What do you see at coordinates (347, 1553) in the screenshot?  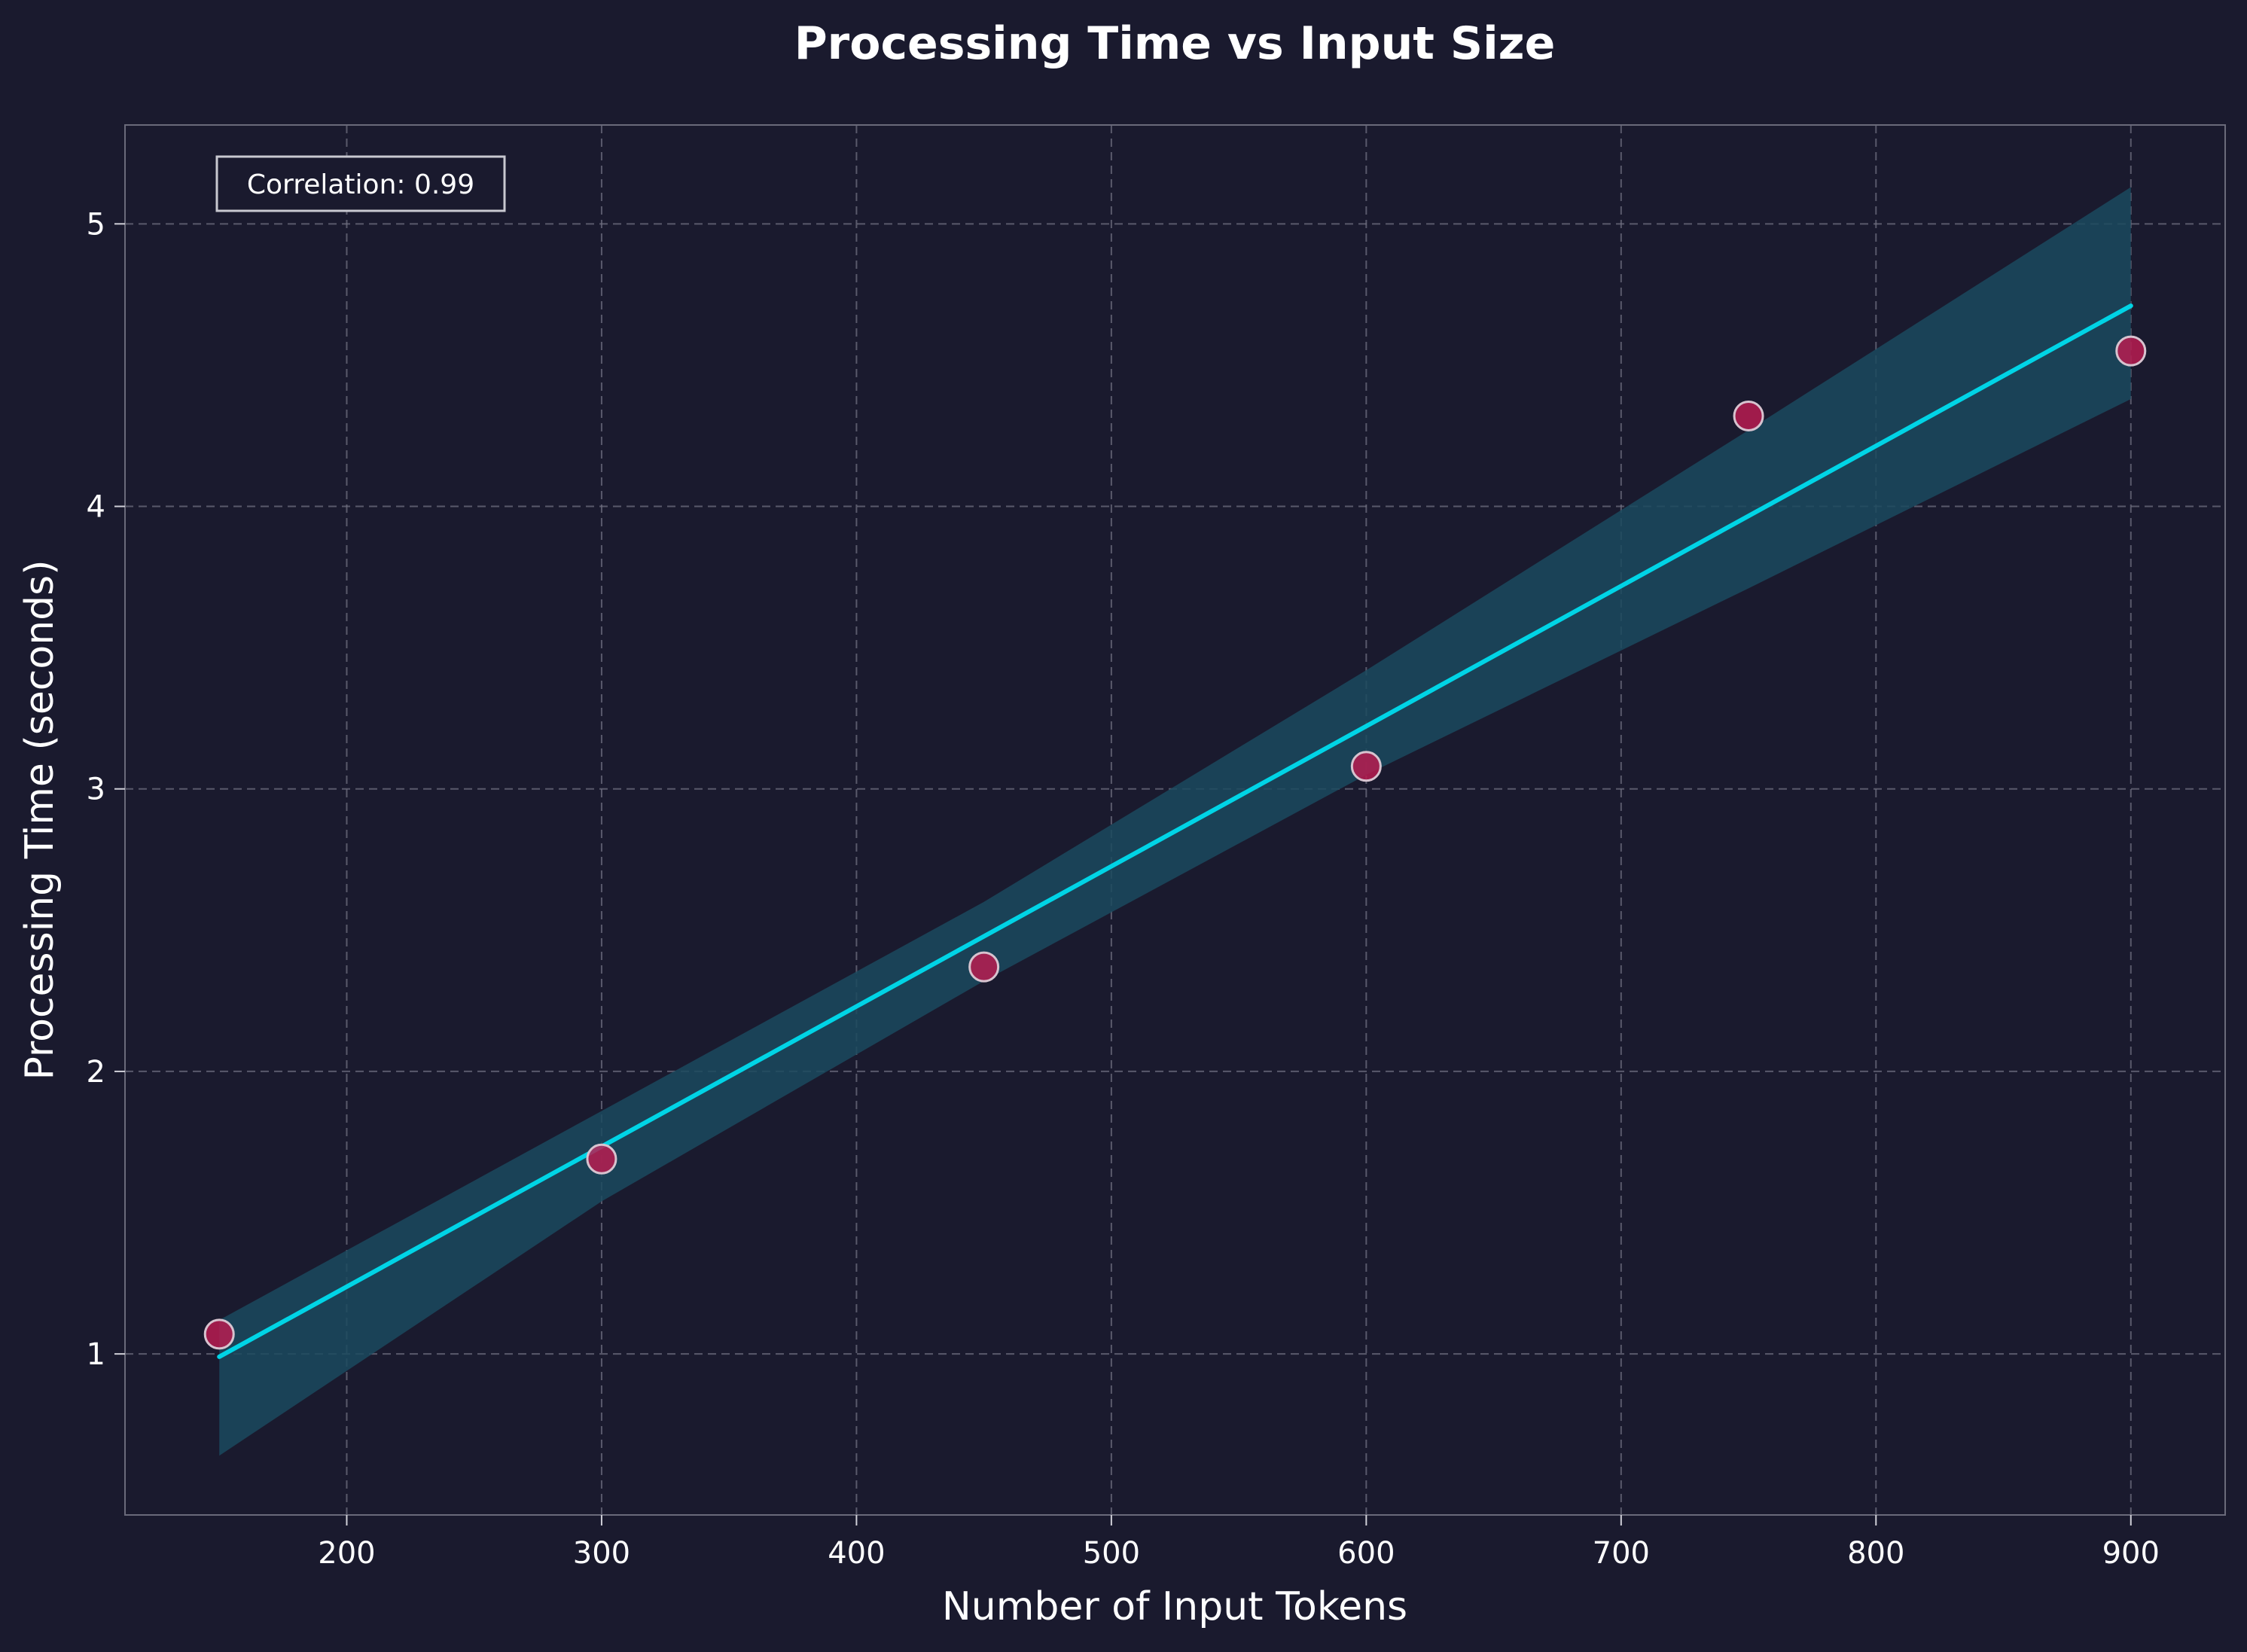 I see `x-tick-label: 200` at bounding box center [347, 1553].